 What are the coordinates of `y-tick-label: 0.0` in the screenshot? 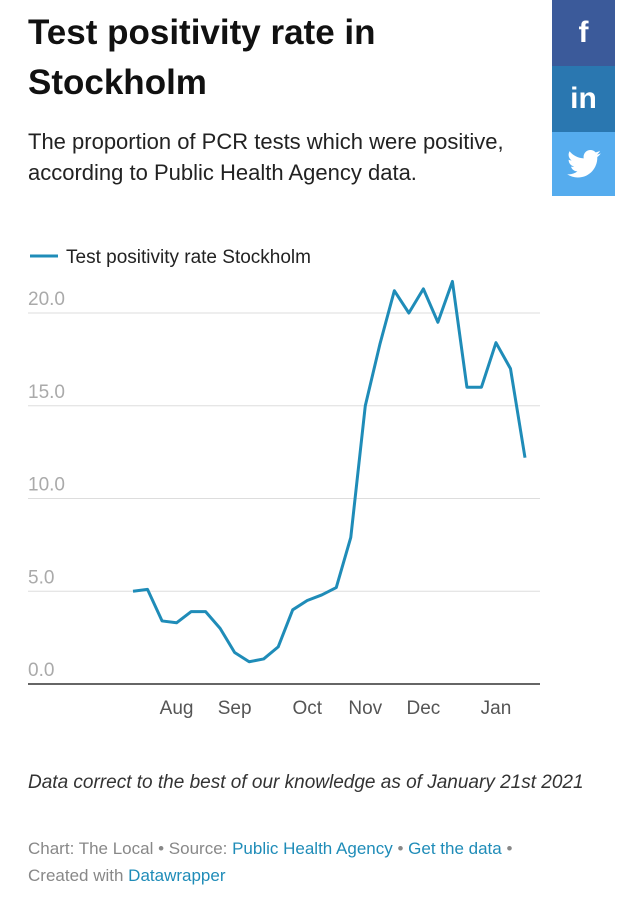 It's located at (41, 670).